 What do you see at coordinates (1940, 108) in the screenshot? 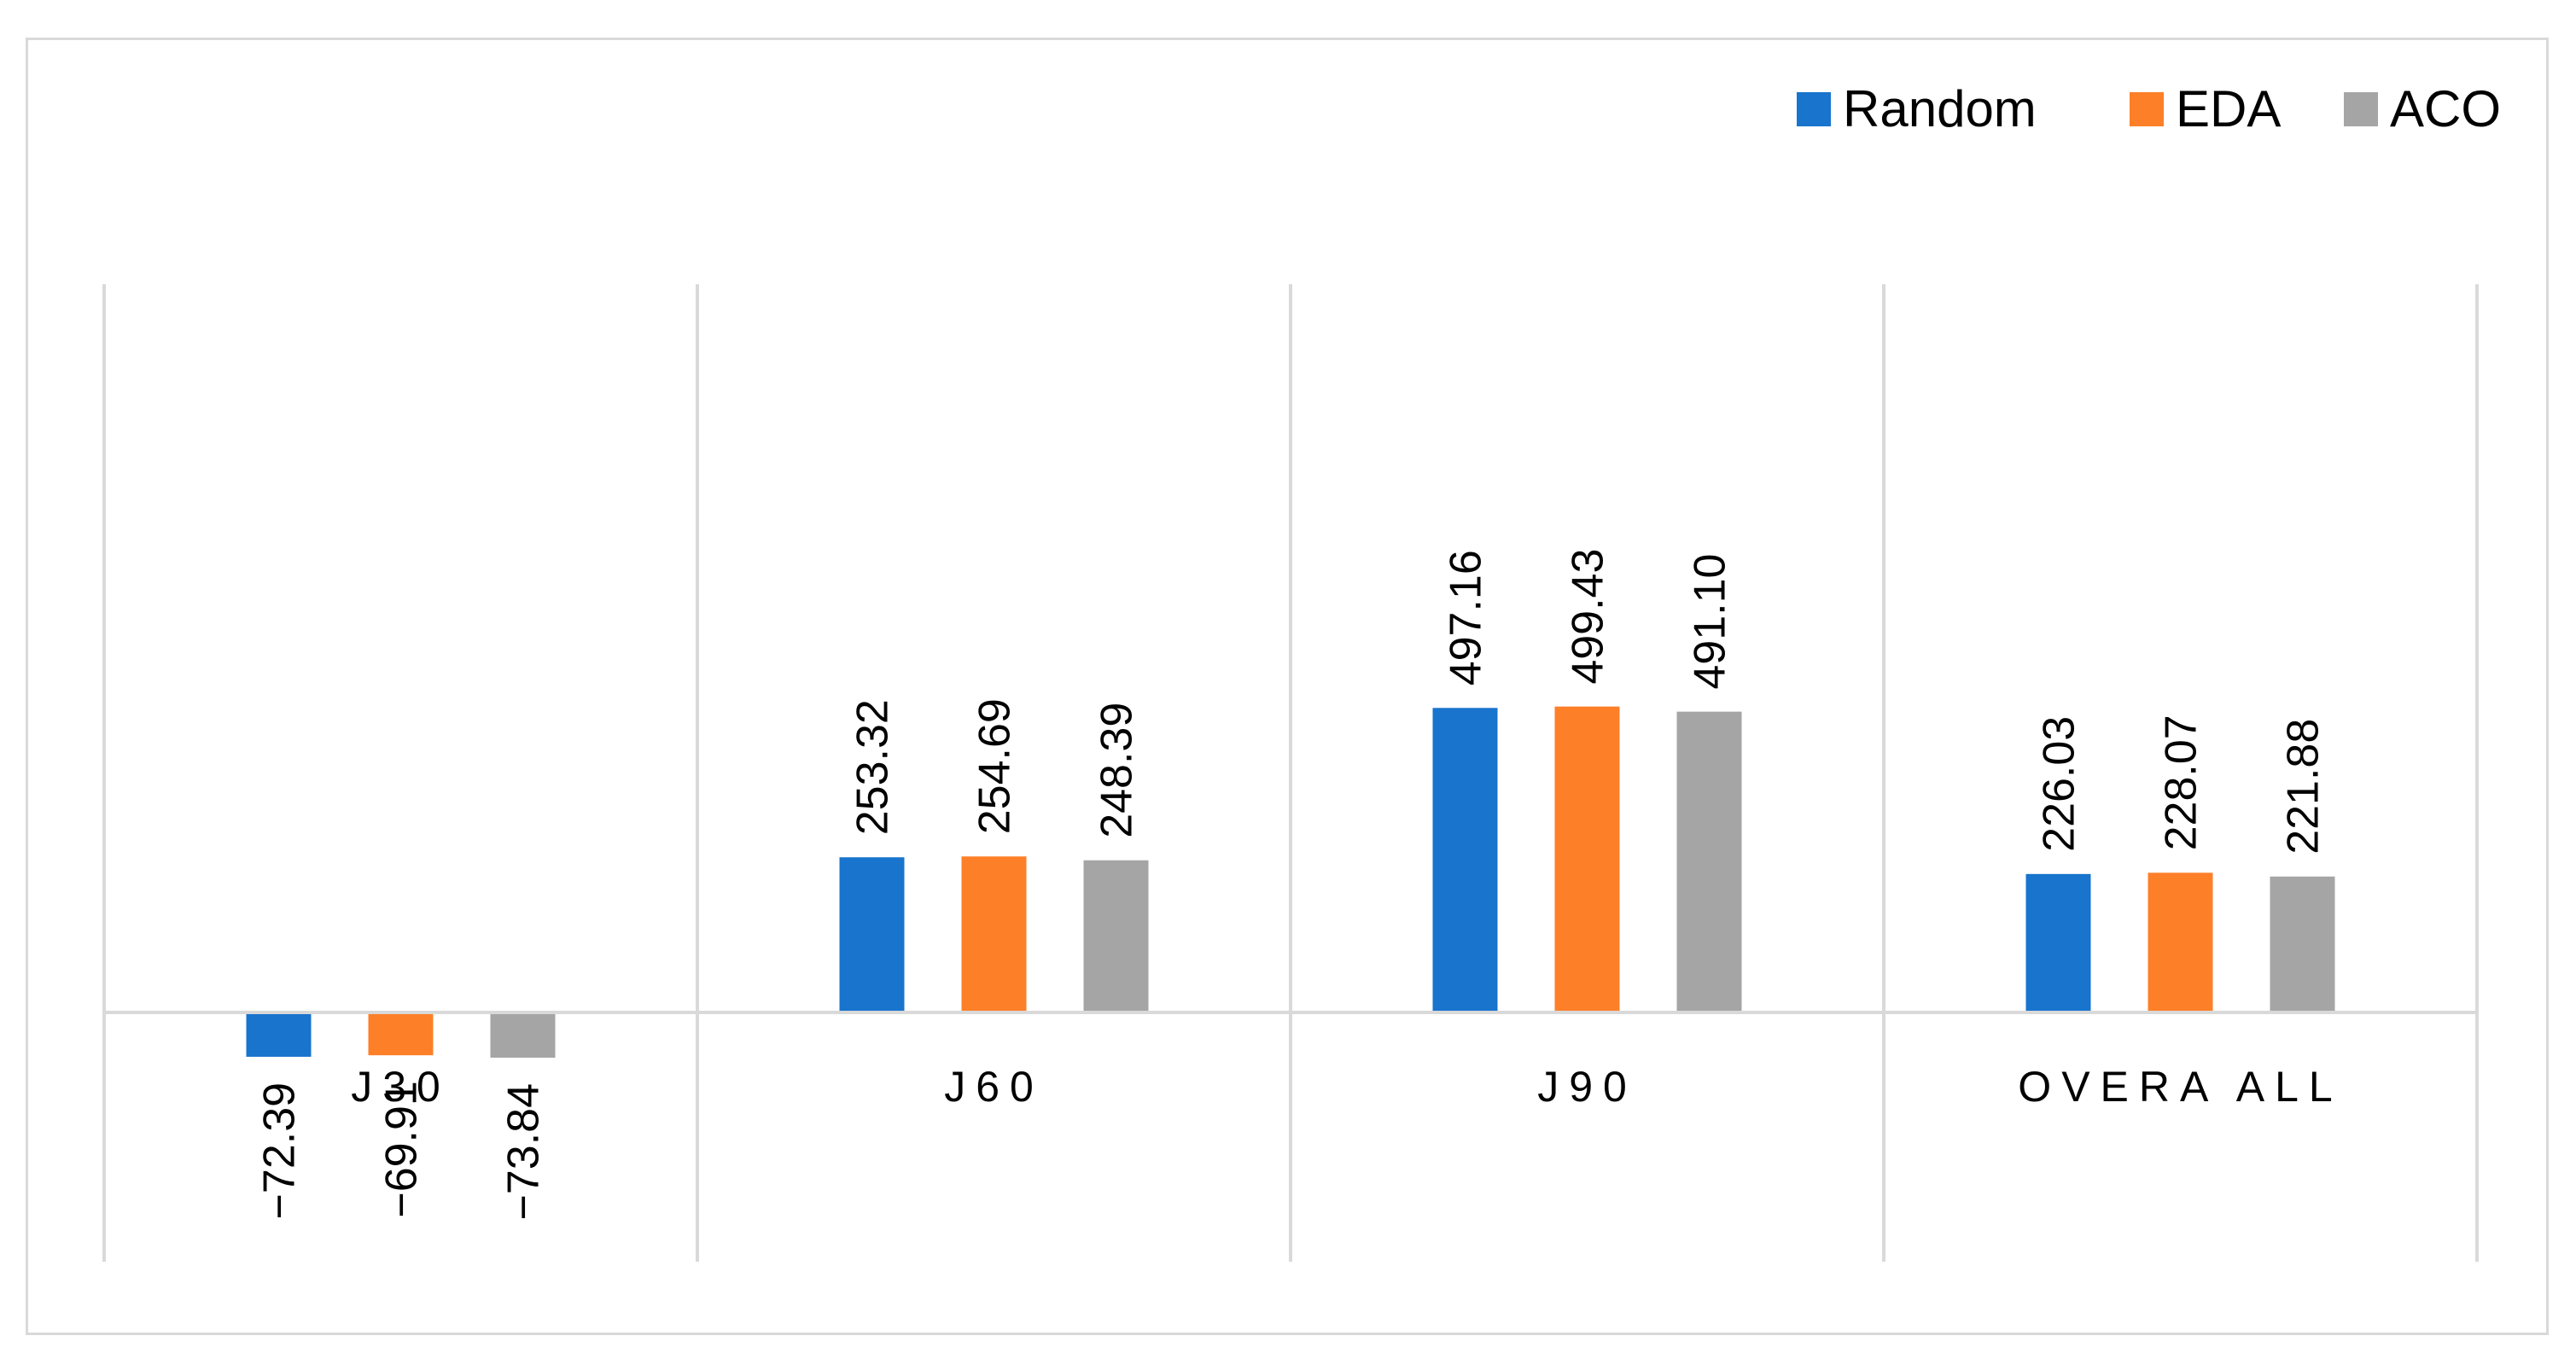
I see `legend-label: Random` at bounding box center [1940, 108].